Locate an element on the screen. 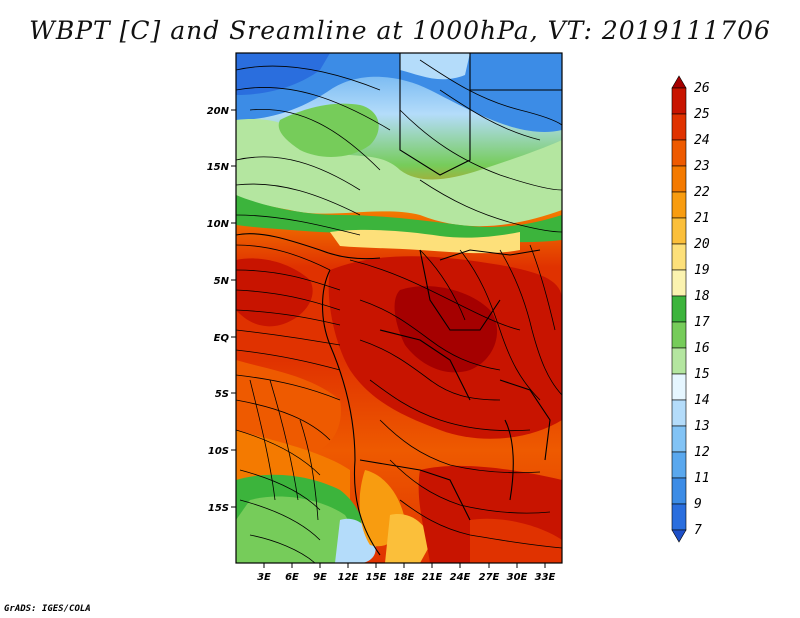  lon-label: 21E is located at coordinates (432, 577).